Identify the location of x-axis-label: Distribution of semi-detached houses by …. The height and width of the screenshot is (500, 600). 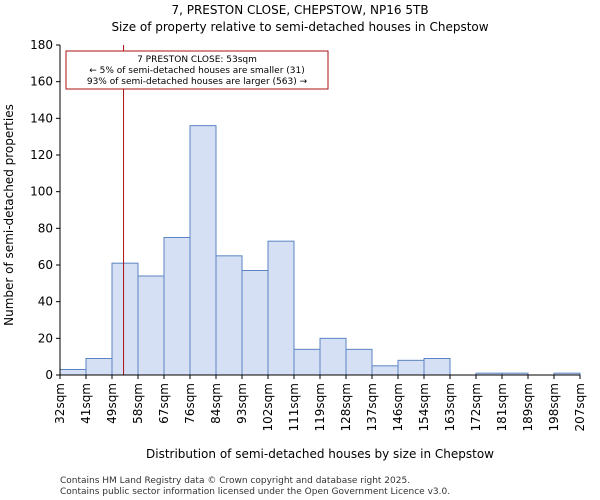
(320, 454).